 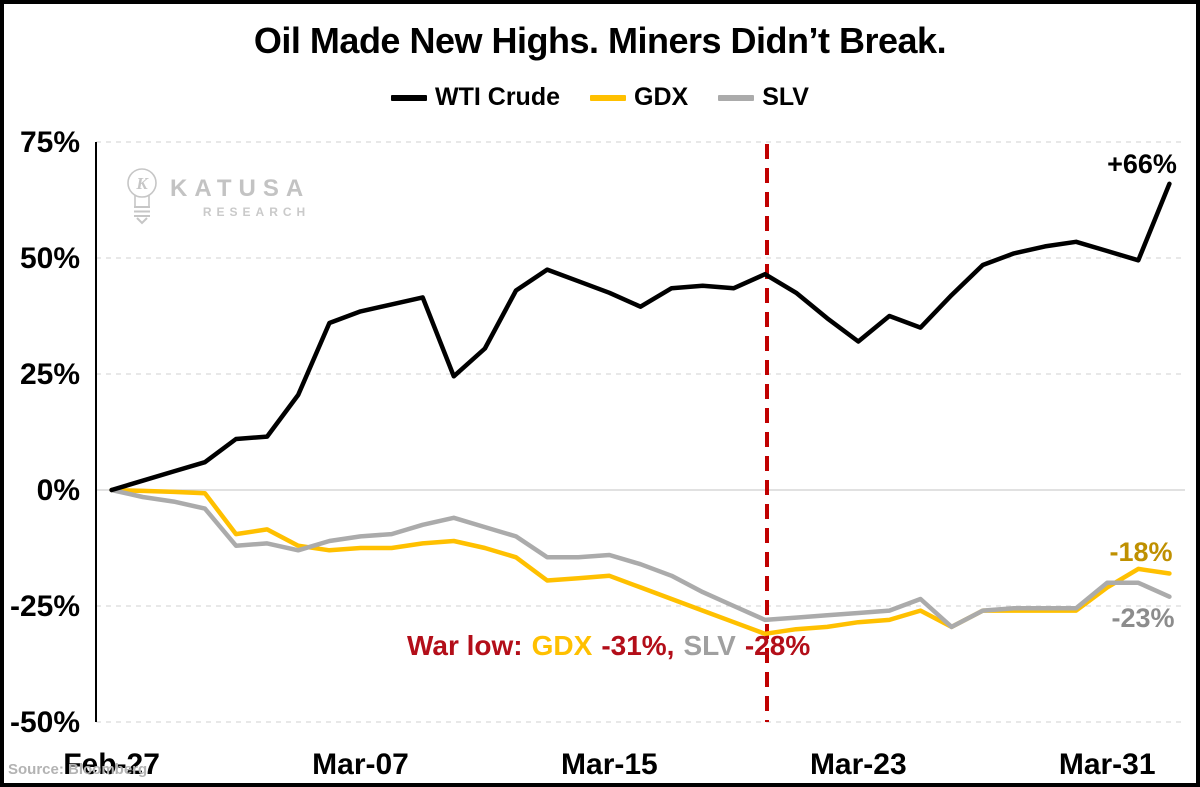 I want to click on wti-line-swatch-icon, so click(x=409, y=97).